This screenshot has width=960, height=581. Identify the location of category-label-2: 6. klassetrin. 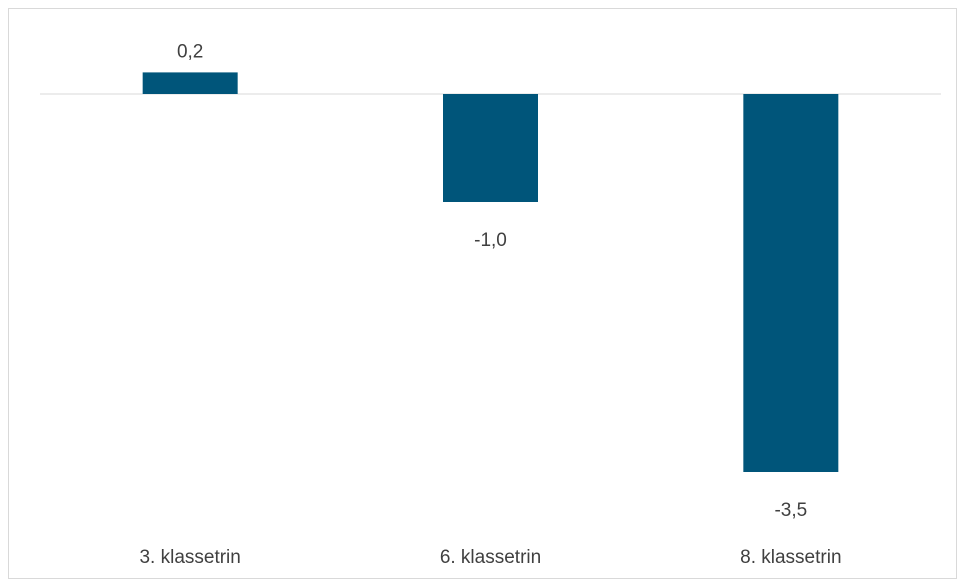
(490, 557).